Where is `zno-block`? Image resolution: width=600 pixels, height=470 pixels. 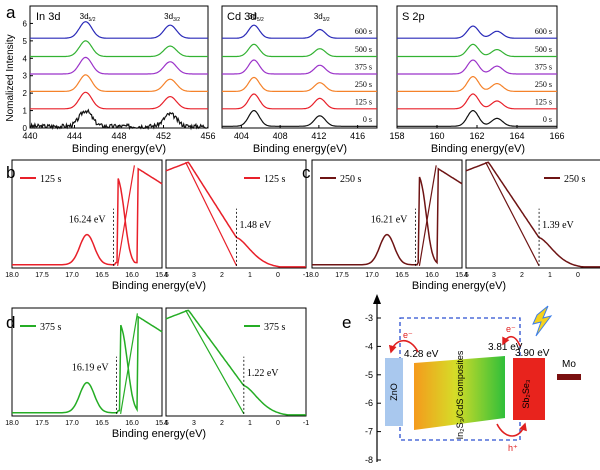 zno-block is located at coordinates (394, 392).